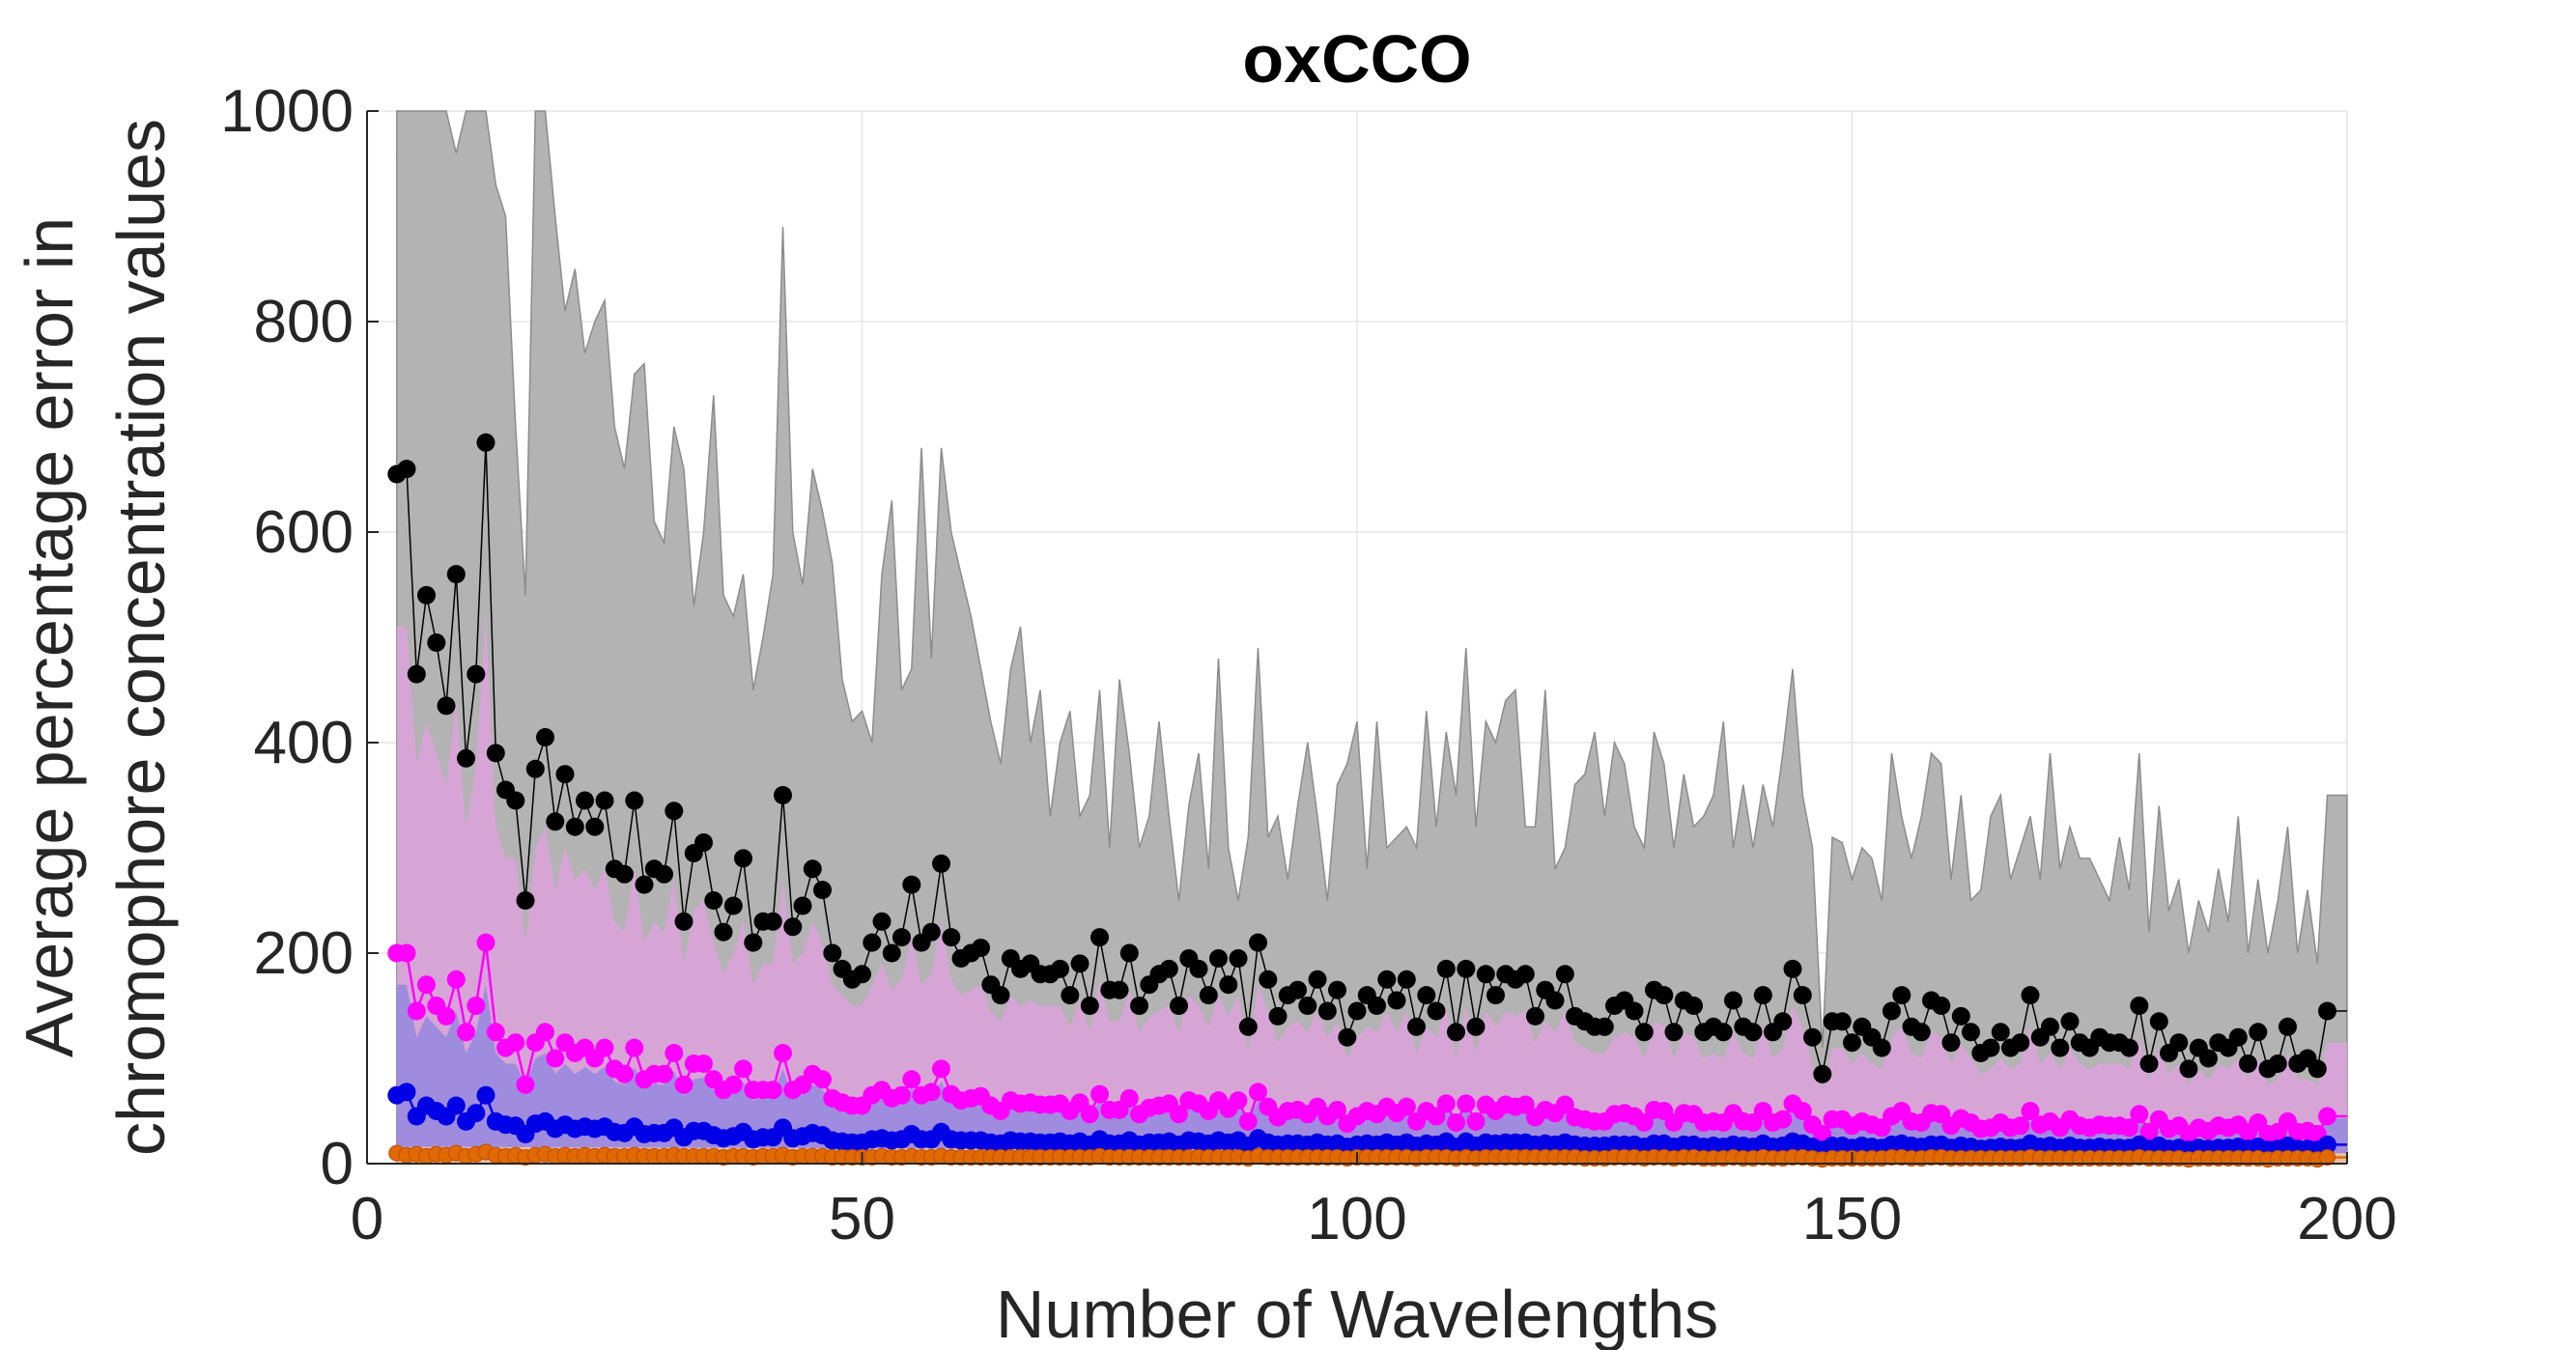  What do you see at coordinates (1852, 1219) in the screenshot?
I see `x-tick-label: 150` at bounding box center [1852, 1219].